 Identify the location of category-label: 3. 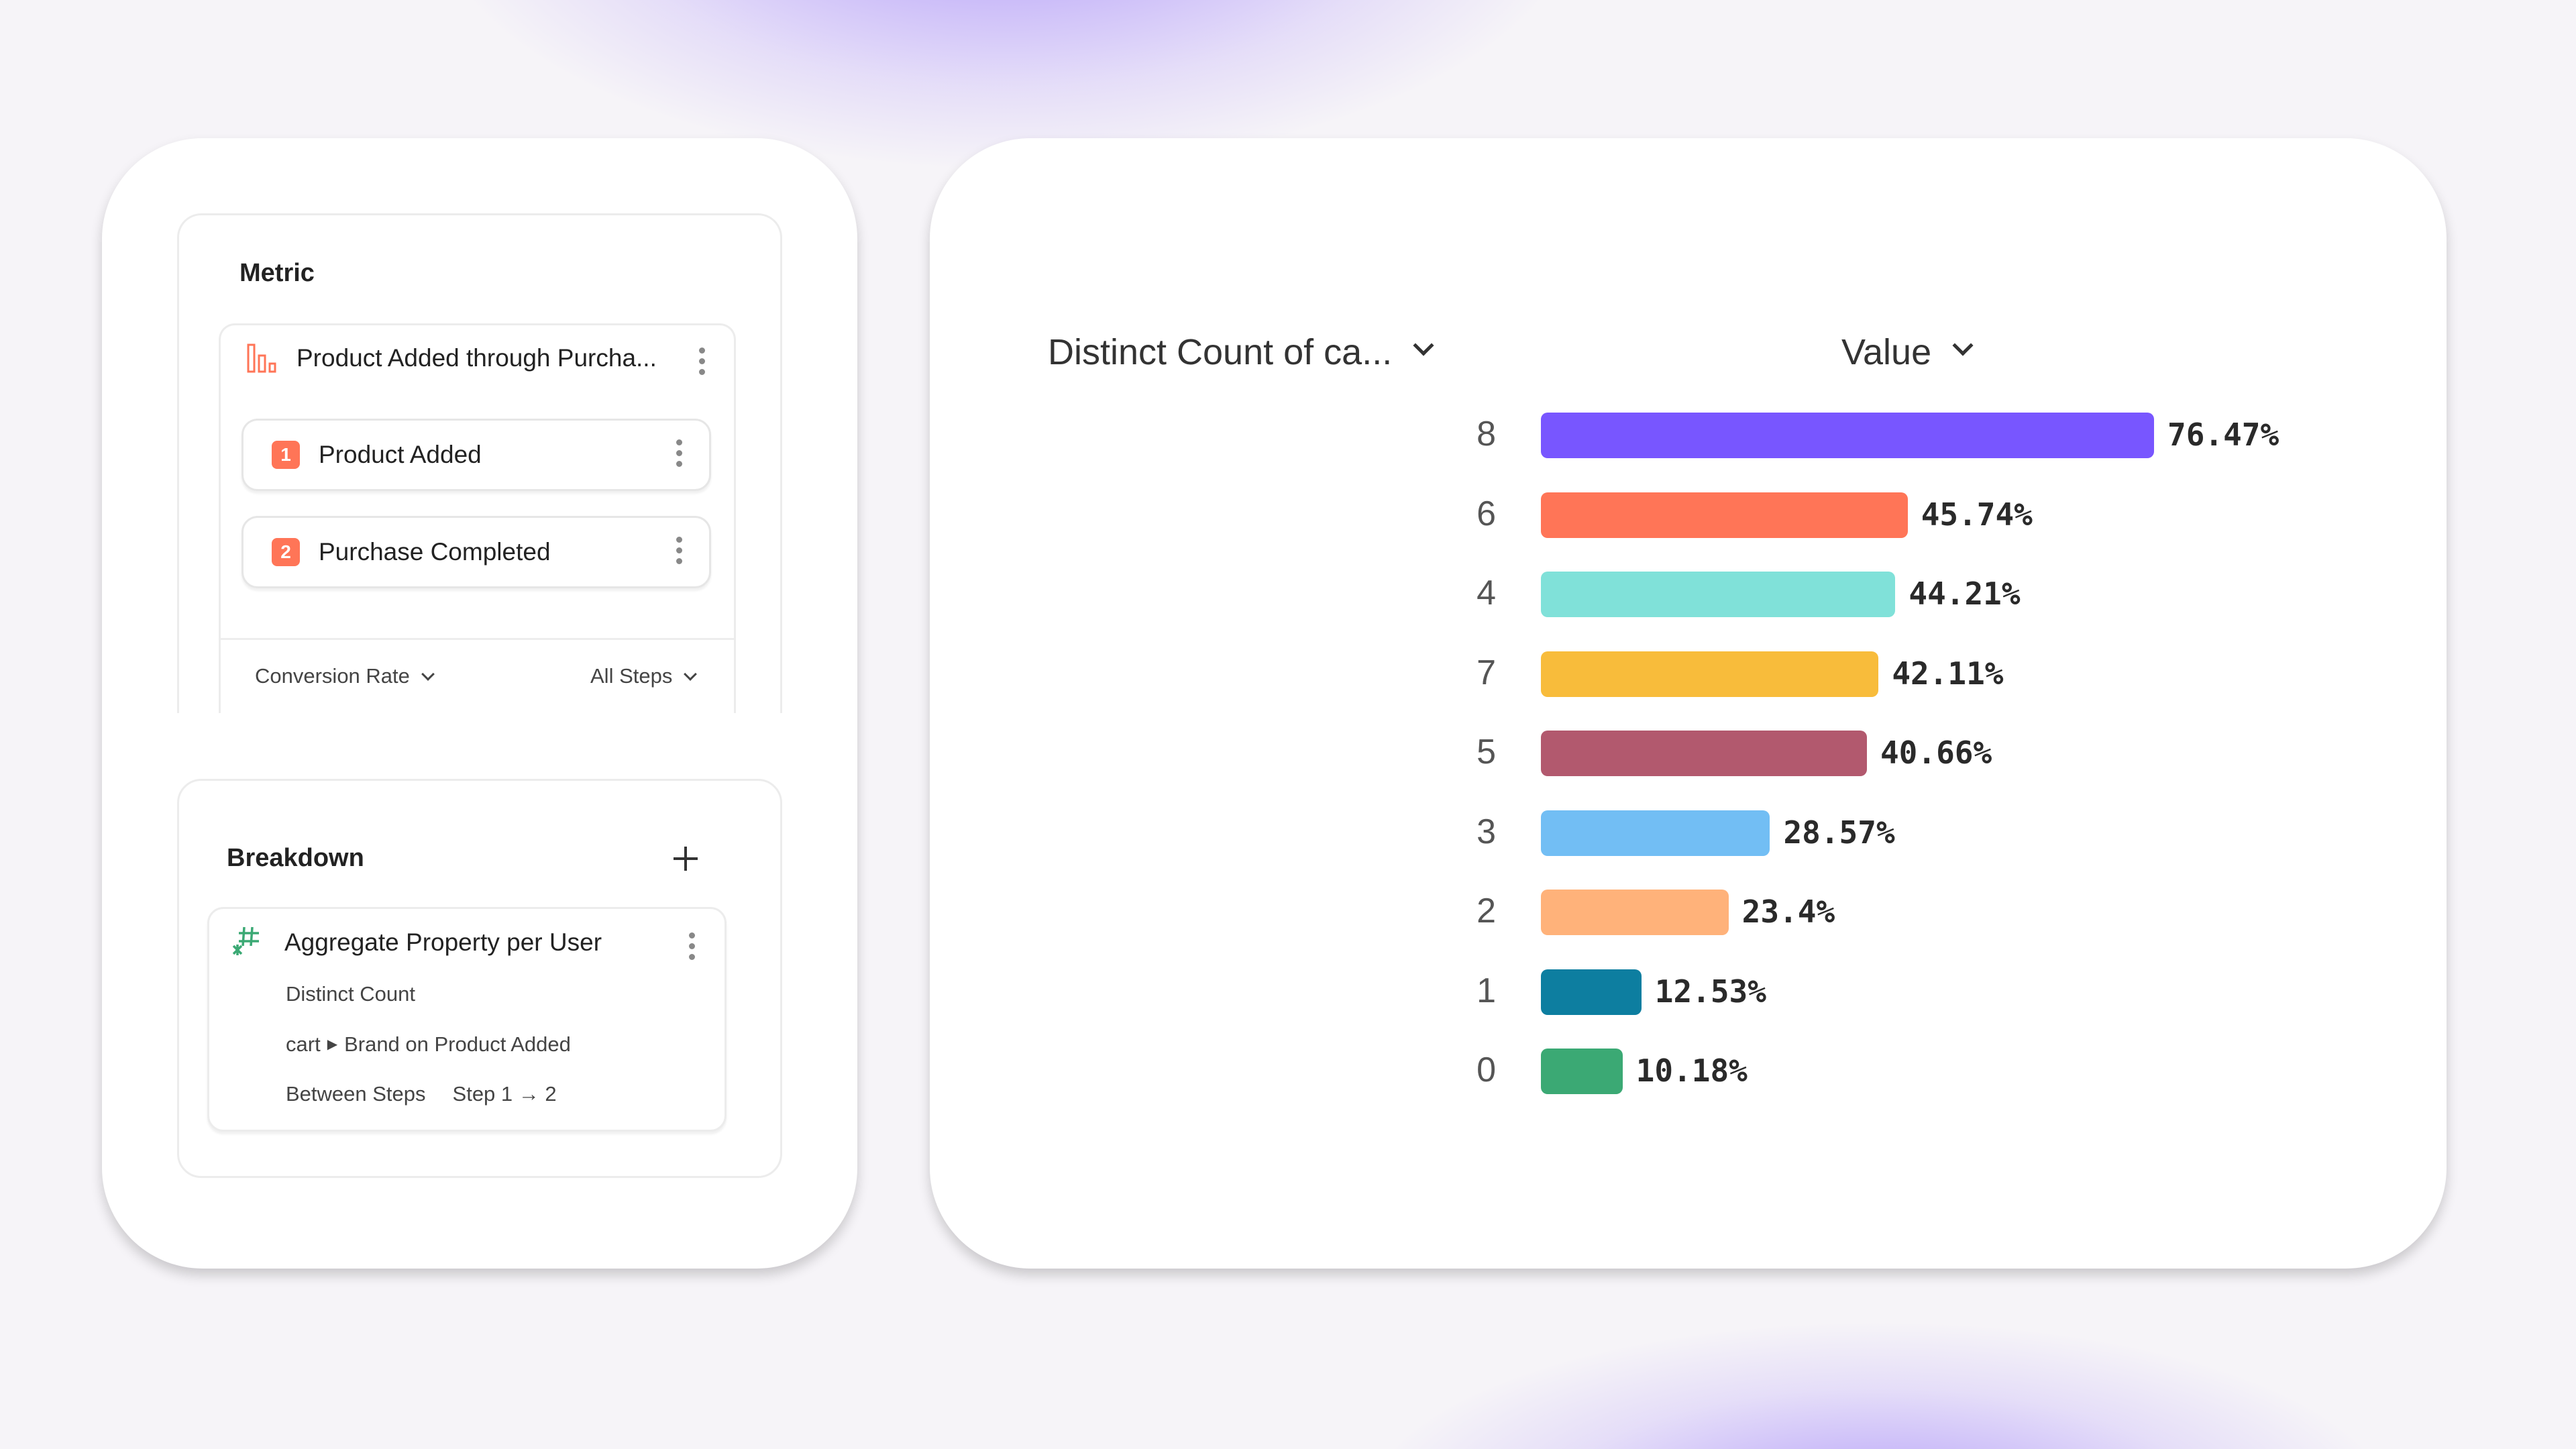
(1486, 831).